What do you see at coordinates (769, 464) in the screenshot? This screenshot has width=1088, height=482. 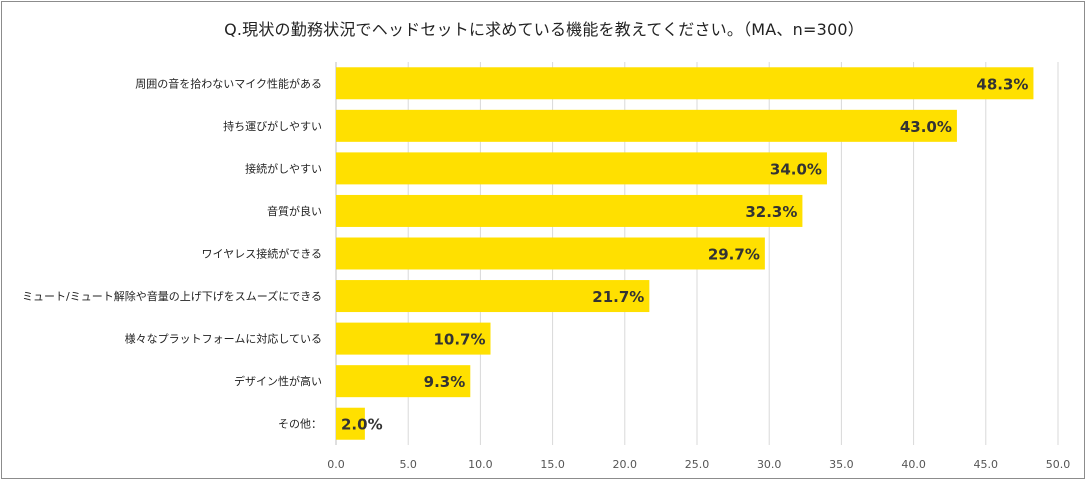 I see `x-tick-label: 30.0` at bounding box center [769, 464].